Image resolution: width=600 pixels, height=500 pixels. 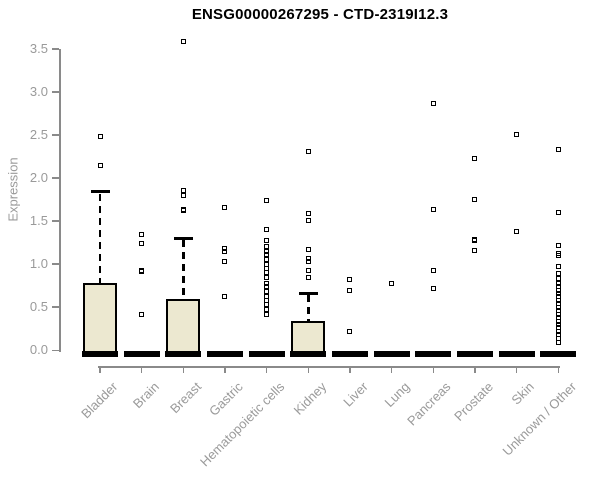 I want to click on x-category-label: Pancreas, so click(x=429, y=404).